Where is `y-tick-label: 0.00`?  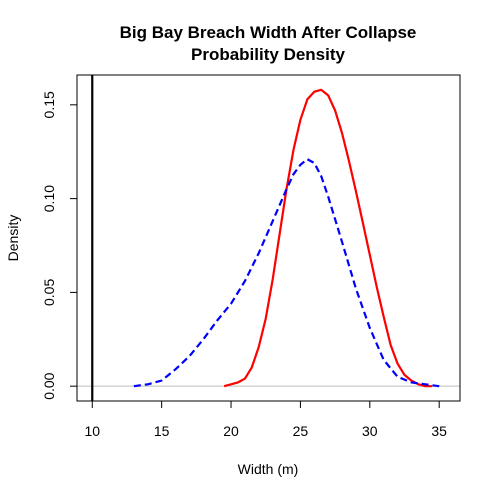
y-tick-label: 0.00 is located at coordinates (49, 385).